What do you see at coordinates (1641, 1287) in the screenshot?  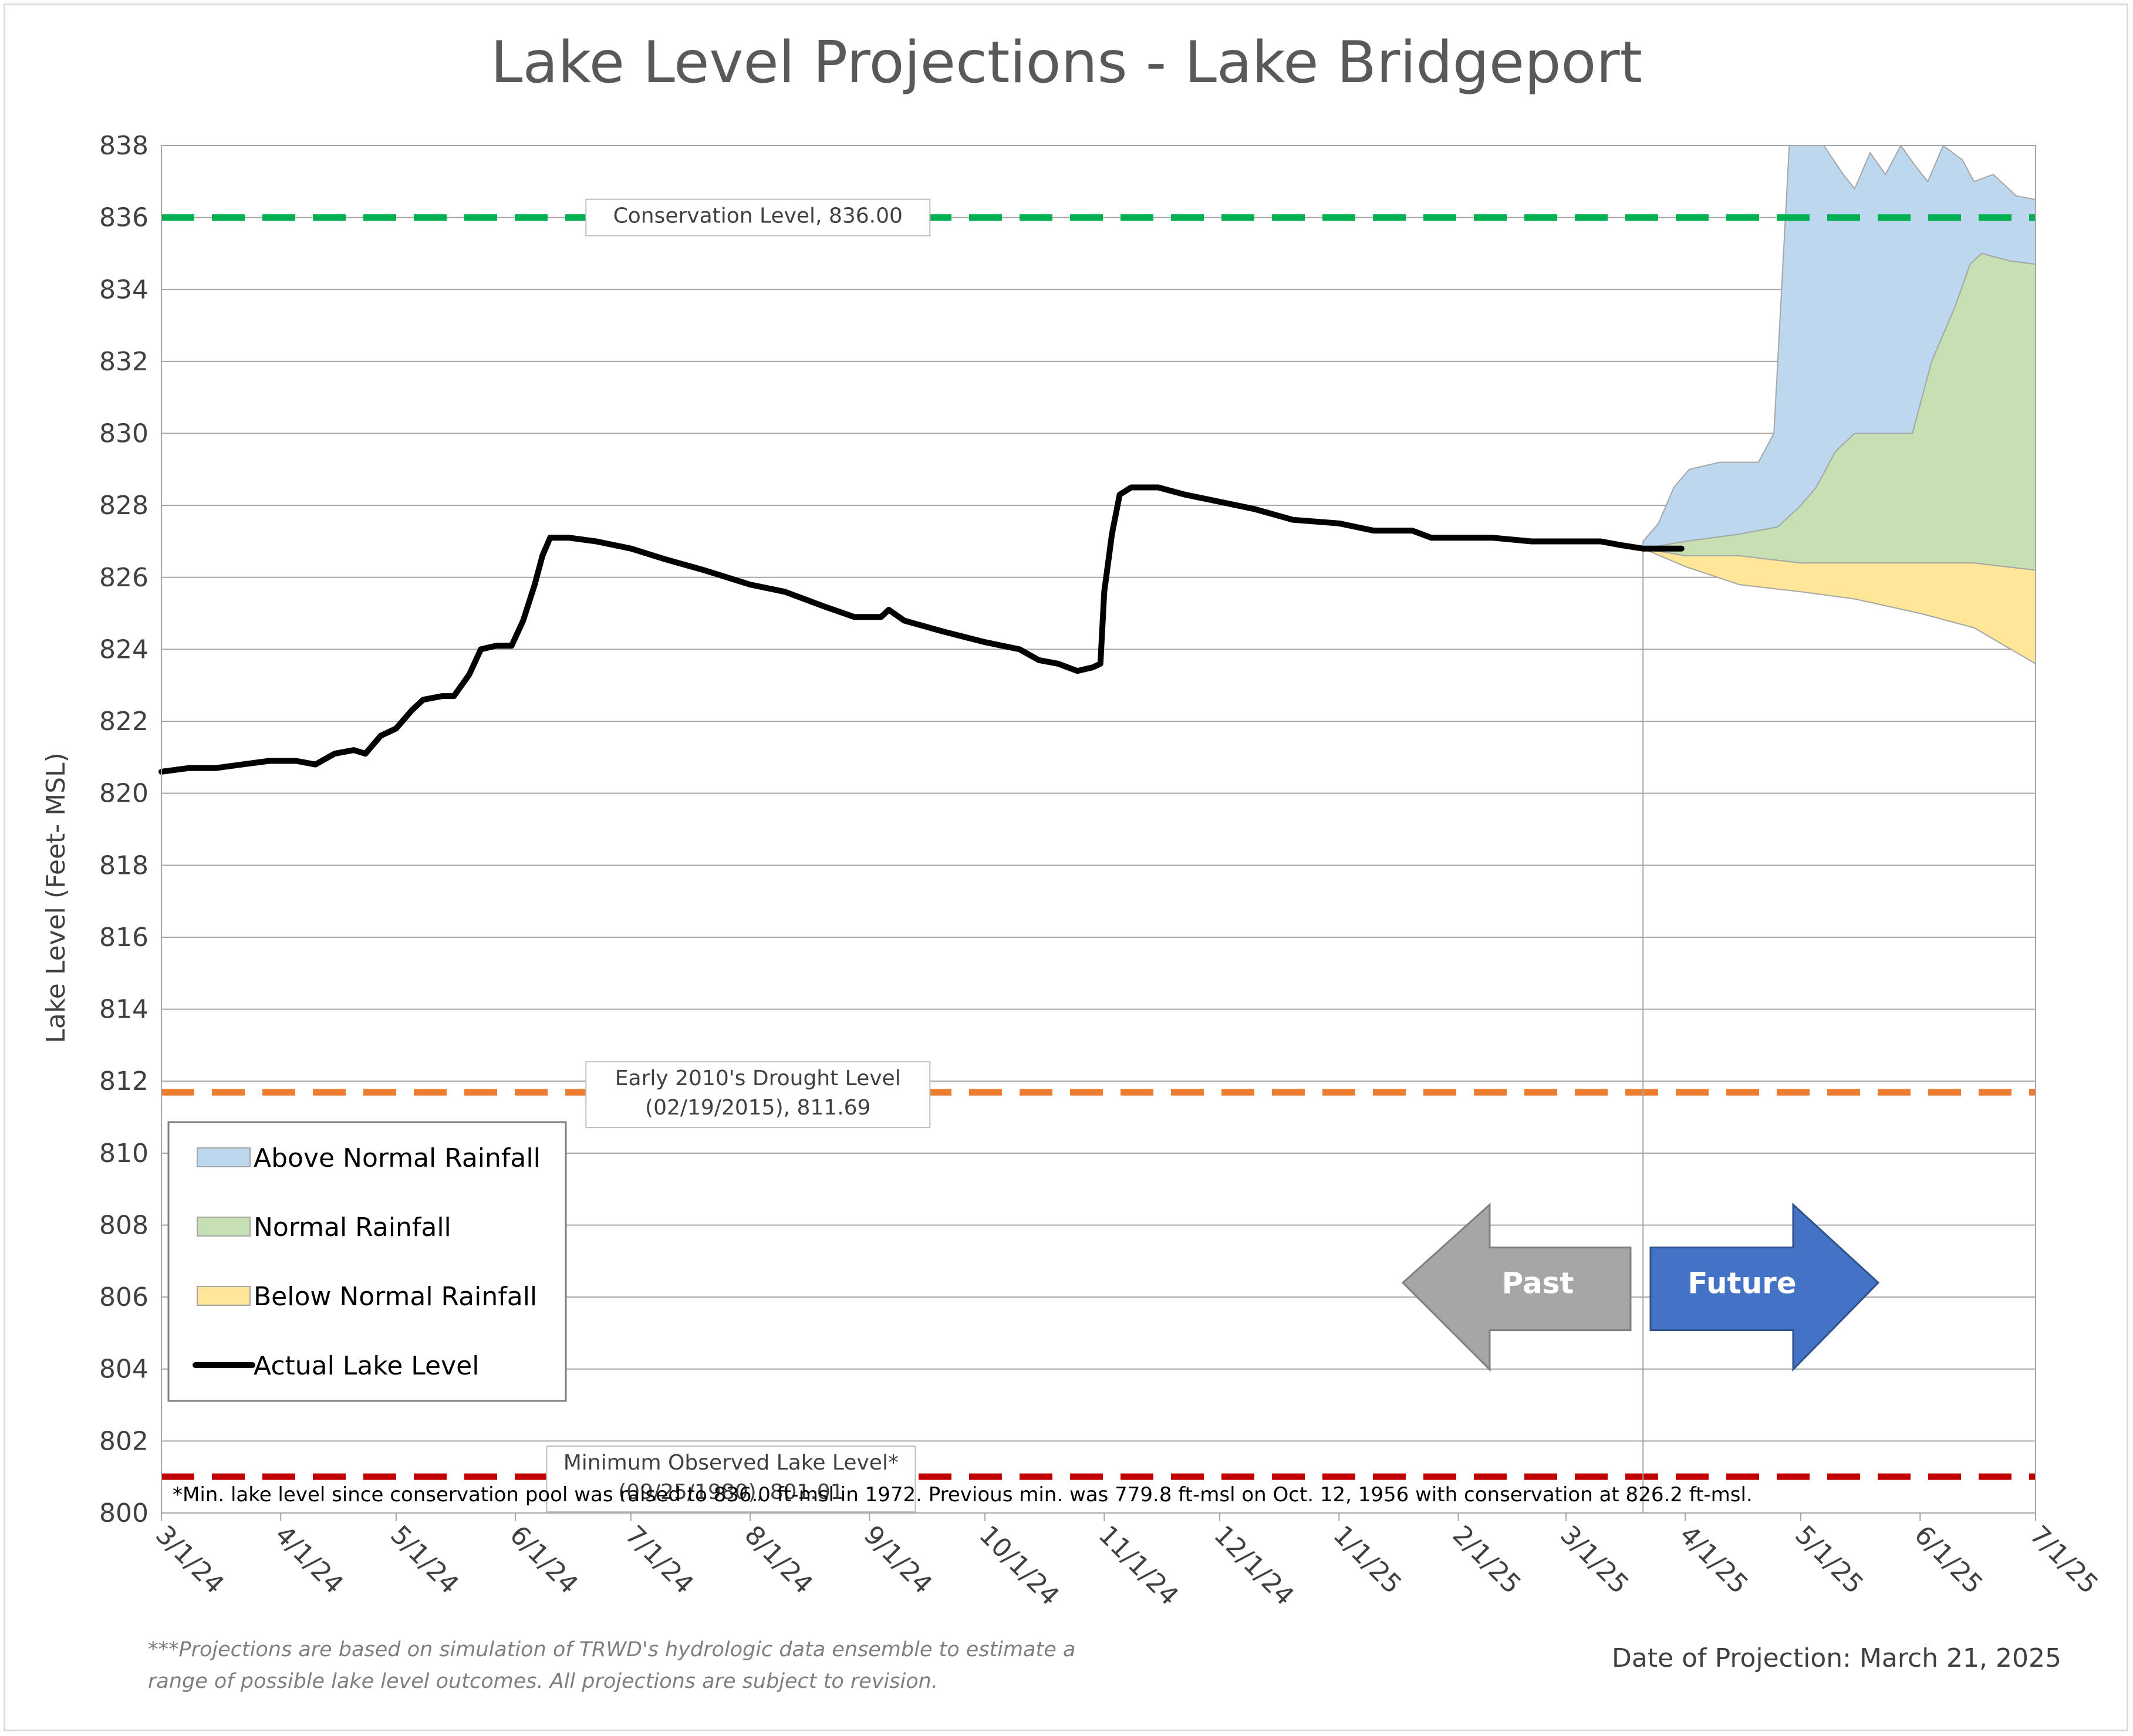 I see `past-future-arrows: Past Future` at bounding box center [1641, 1287].